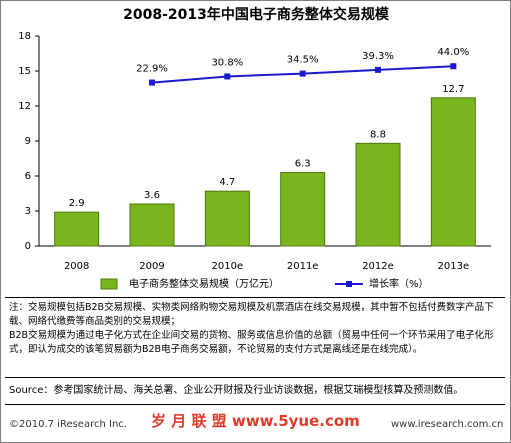 Image resolution: width=511 pixels, height=443 pixels. Describe the element at coordinates (28, 246) in the screenshot. I see `y-tick-label: 0` at that location.